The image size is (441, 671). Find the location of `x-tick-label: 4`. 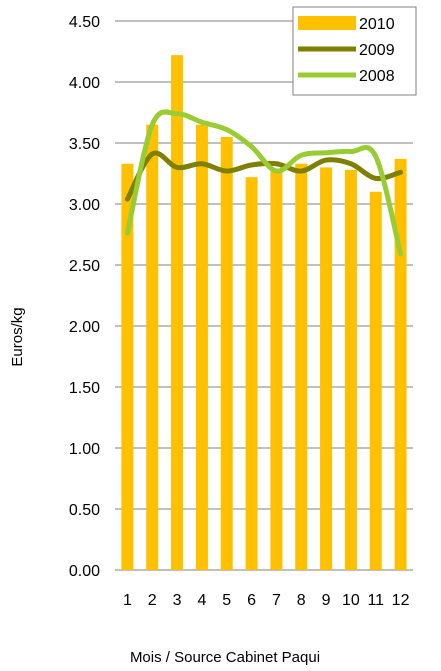

x-tick-label: 4 is located at coordinates (201, 600).